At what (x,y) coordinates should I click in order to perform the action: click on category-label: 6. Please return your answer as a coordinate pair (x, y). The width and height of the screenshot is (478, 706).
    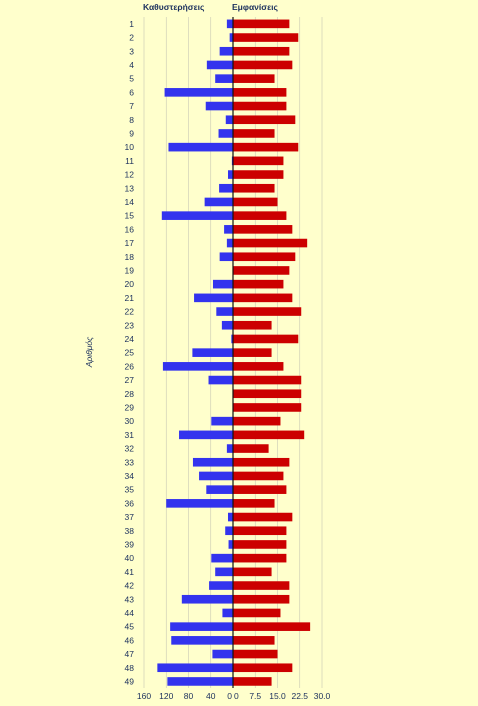
    Looking at the image, I should click on (131, 92).